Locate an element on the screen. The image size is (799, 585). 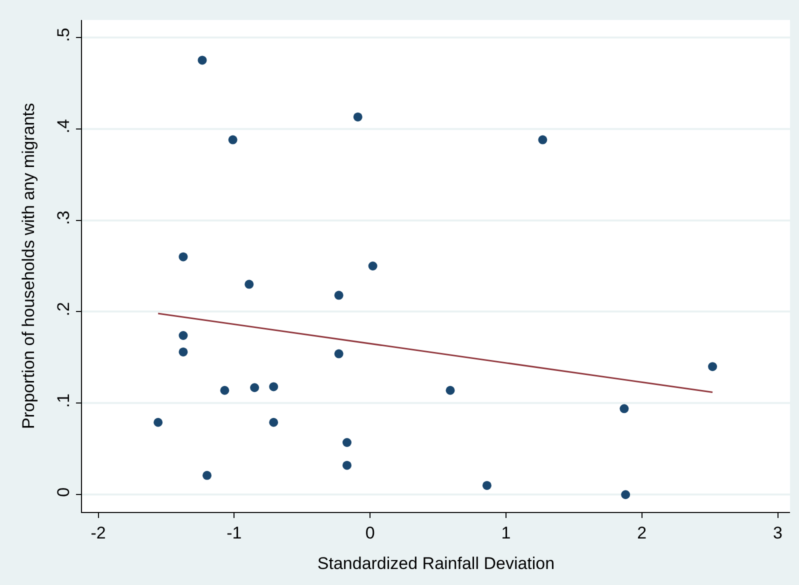
y-tick-label: .1 is located at coordinates (64, 401).